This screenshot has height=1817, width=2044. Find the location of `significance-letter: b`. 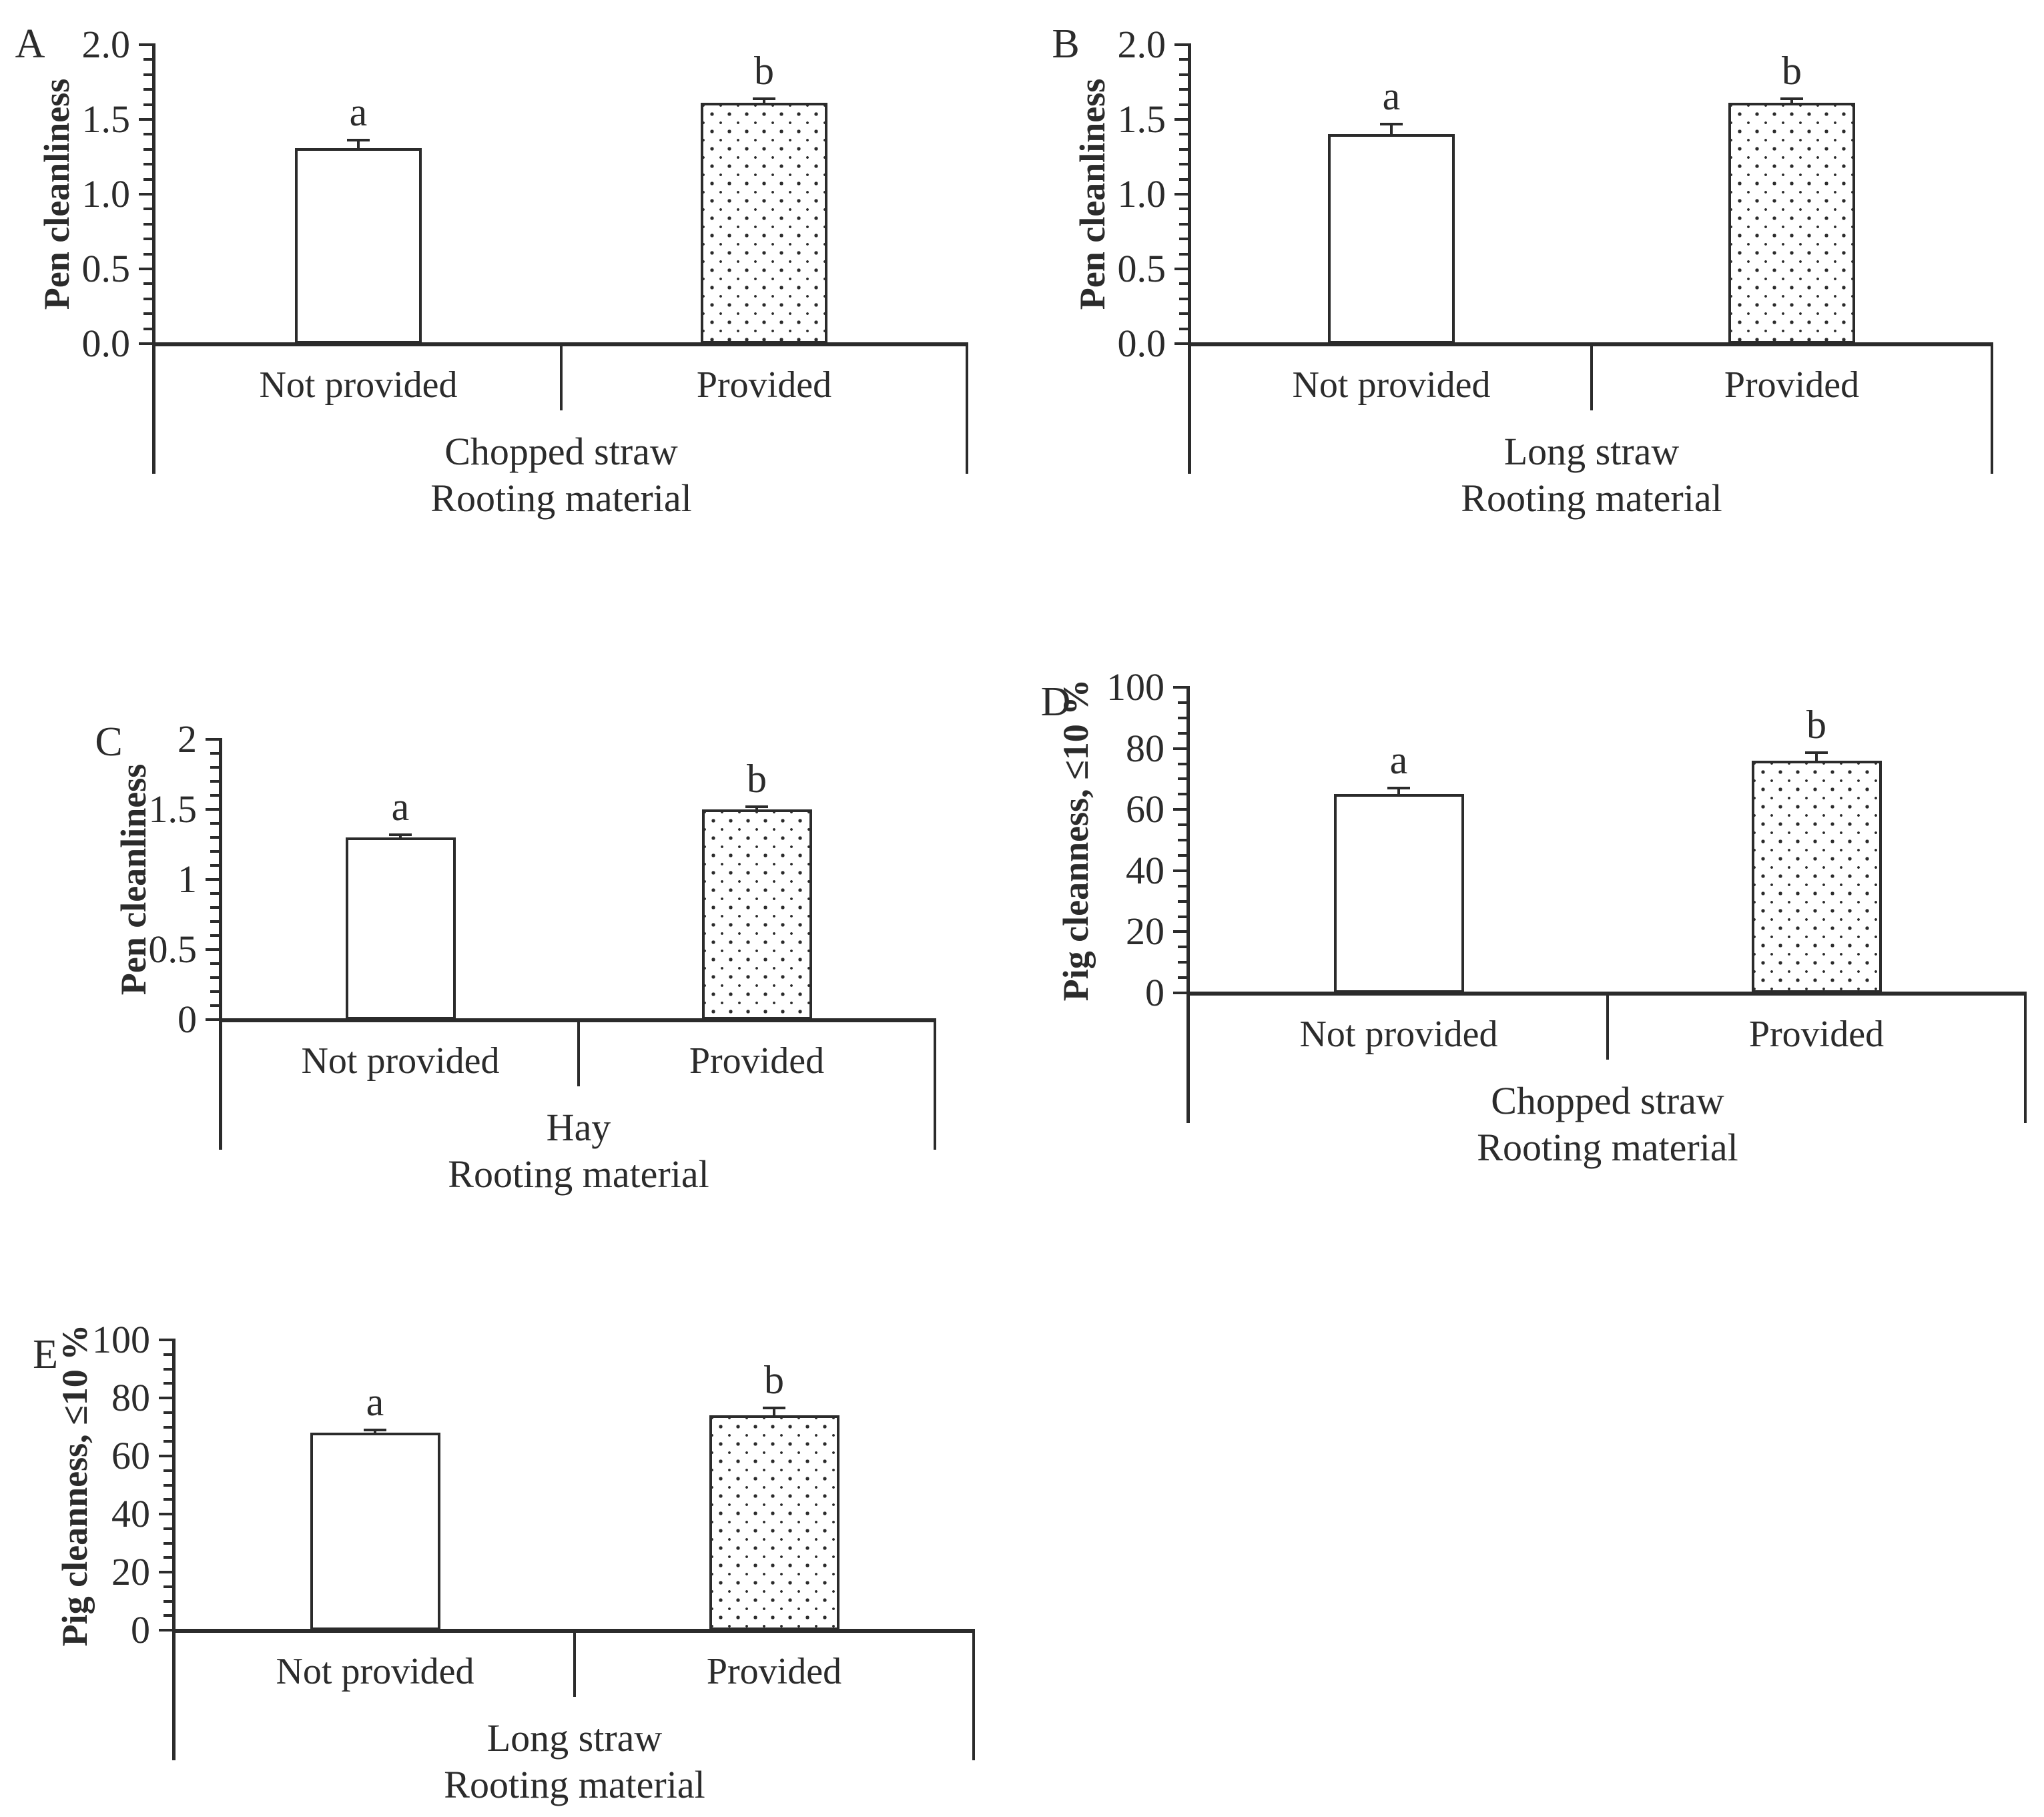

significance-letter: b is located at coordinates (1816, 725).